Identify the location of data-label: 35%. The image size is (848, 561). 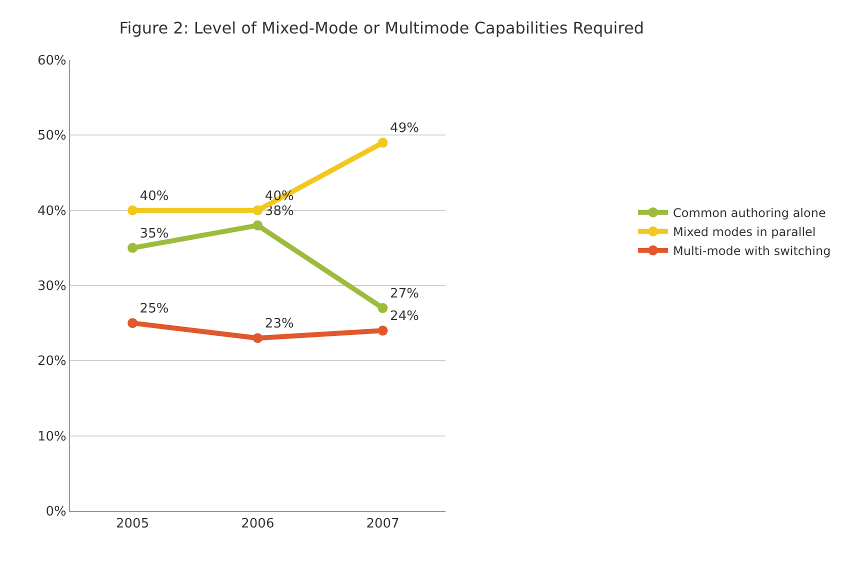
(154, 234).